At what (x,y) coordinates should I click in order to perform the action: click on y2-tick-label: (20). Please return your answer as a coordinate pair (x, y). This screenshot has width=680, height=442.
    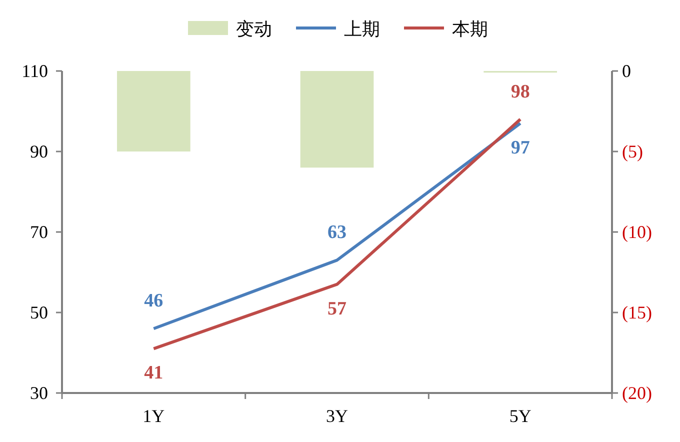
    Looking at the image, I should click on (637, 393).